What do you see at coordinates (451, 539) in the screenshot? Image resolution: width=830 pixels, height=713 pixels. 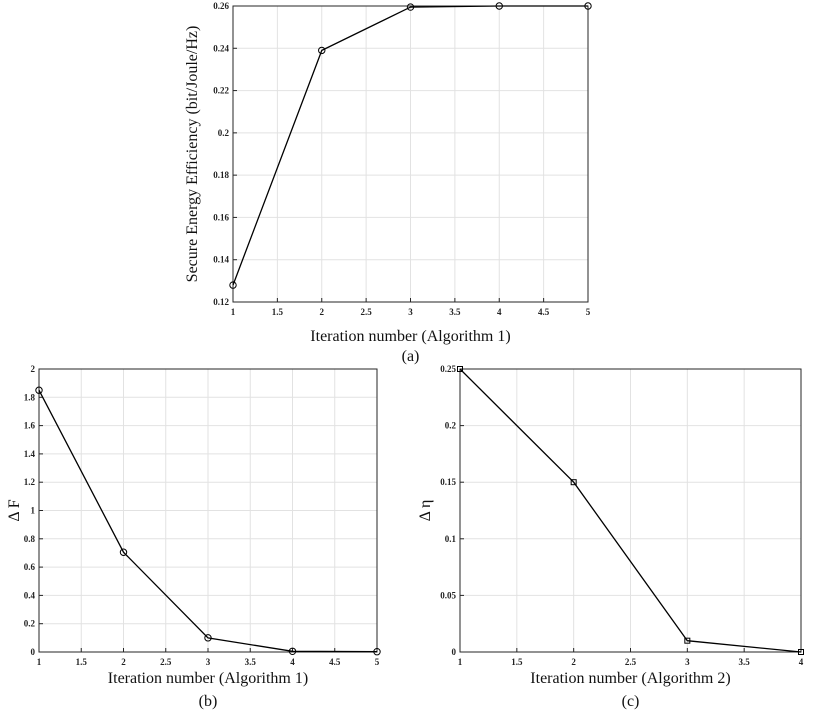 I see `y-tick-label: 0.1` at bounding box center [451, 539].